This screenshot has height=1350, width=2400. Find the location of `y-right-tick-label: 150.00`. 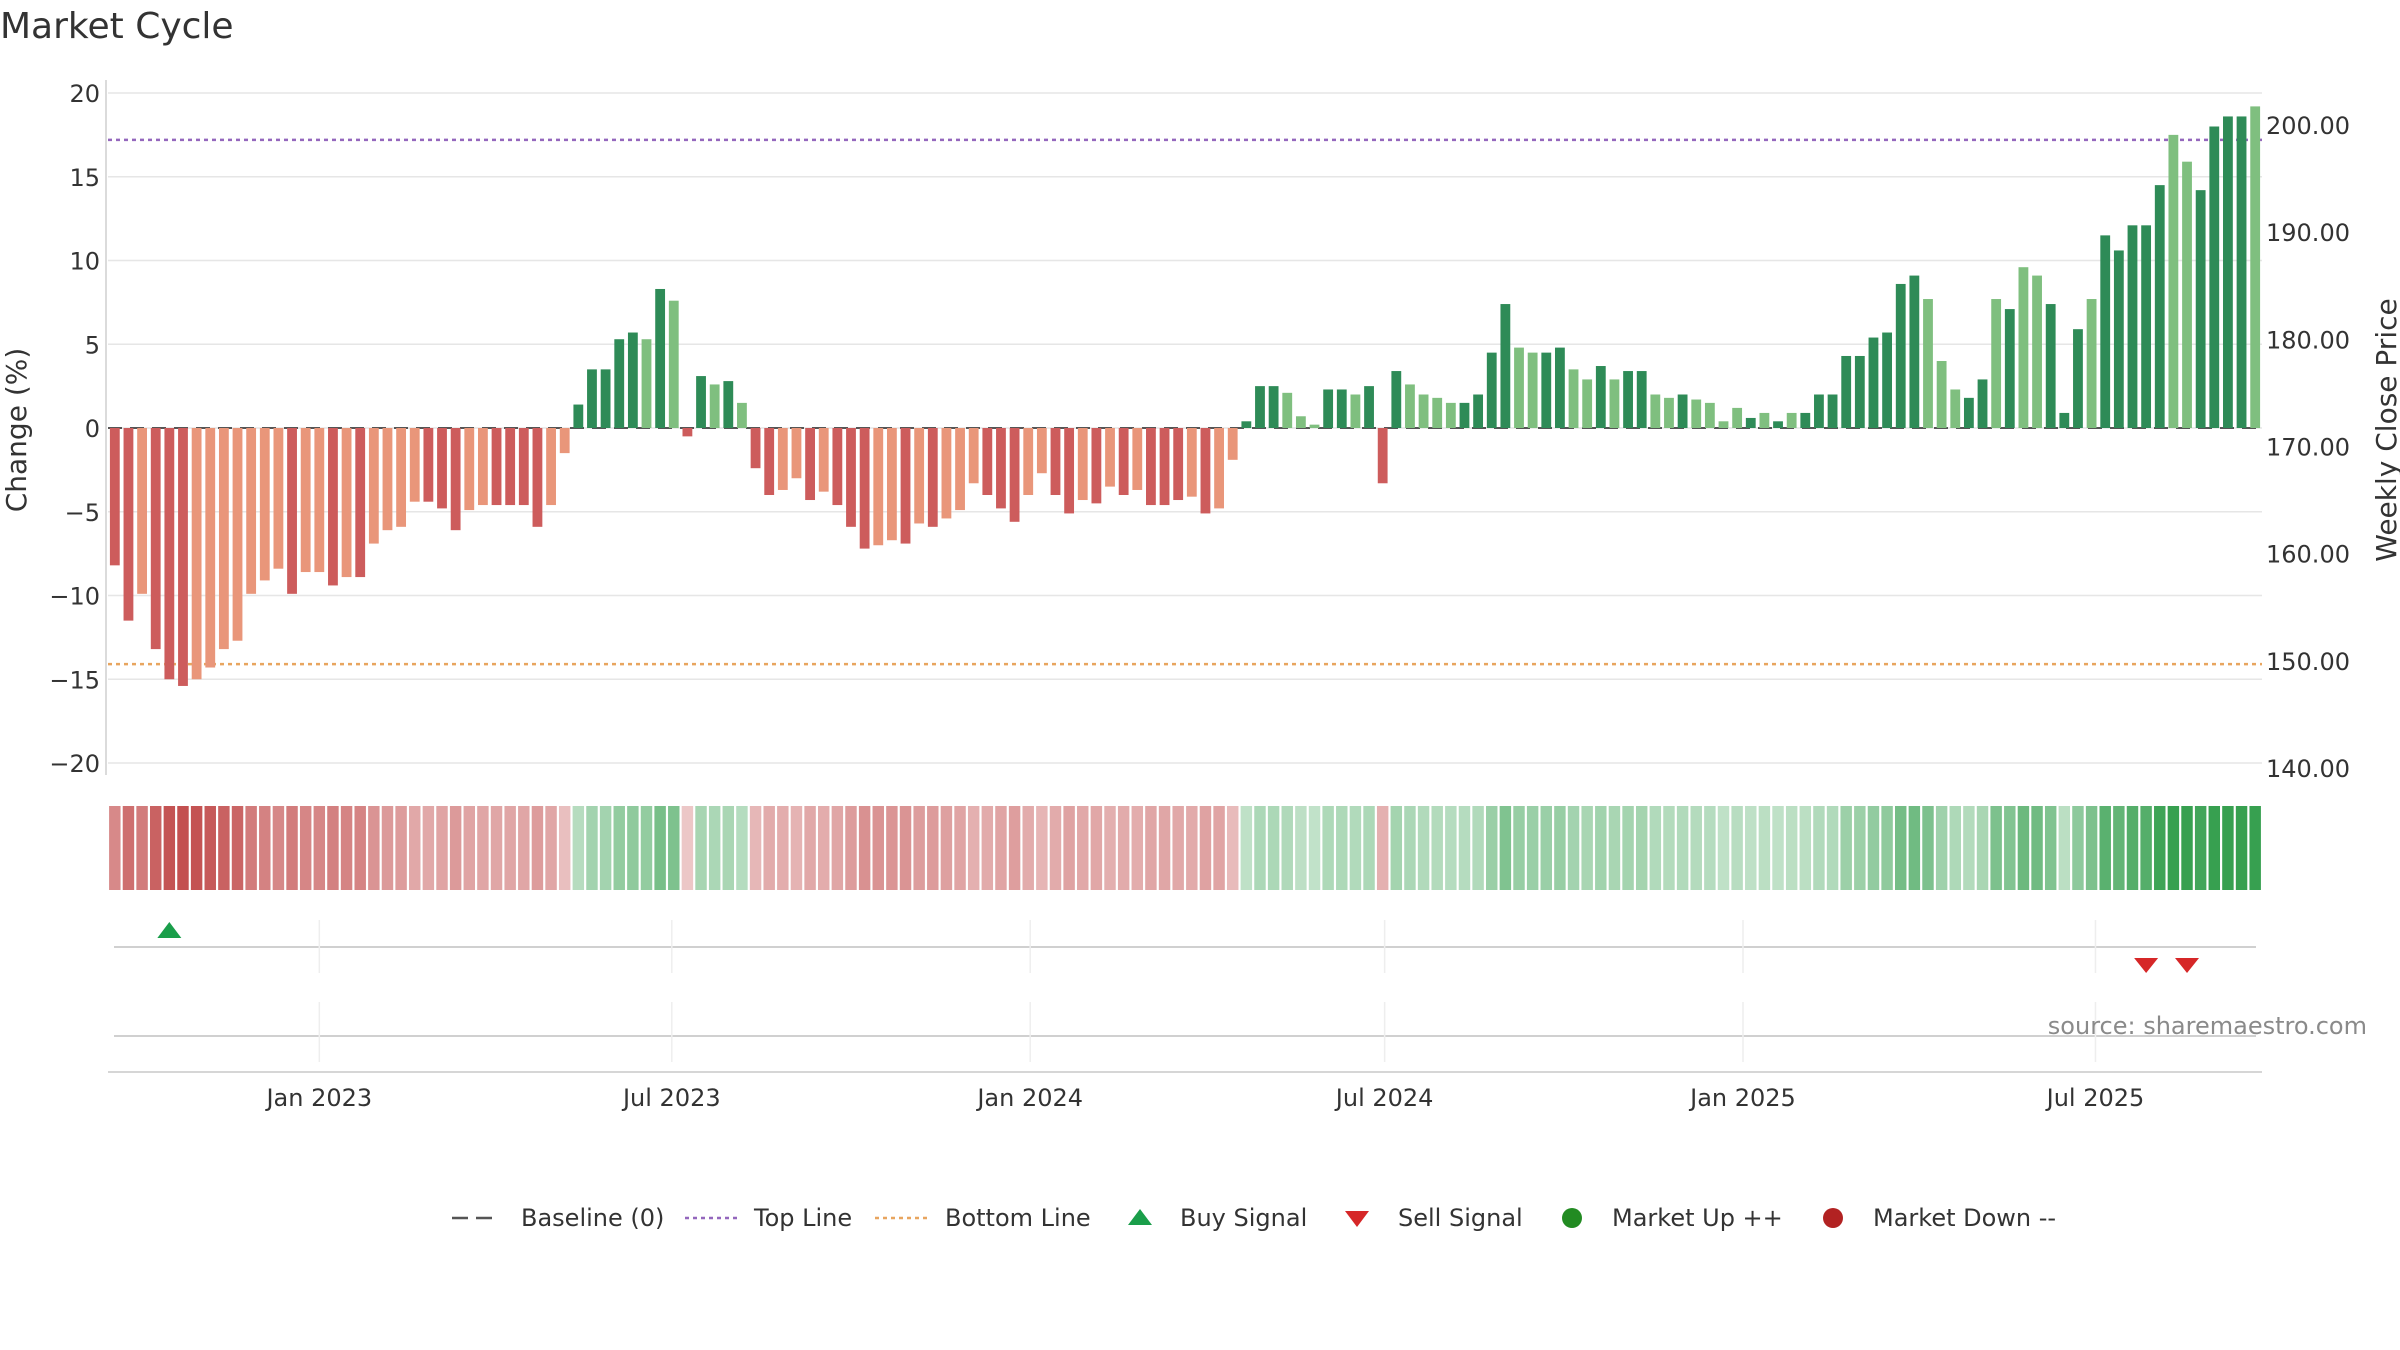

y-right-tick-label: 150.00 is located at coordinates (2308, 662).